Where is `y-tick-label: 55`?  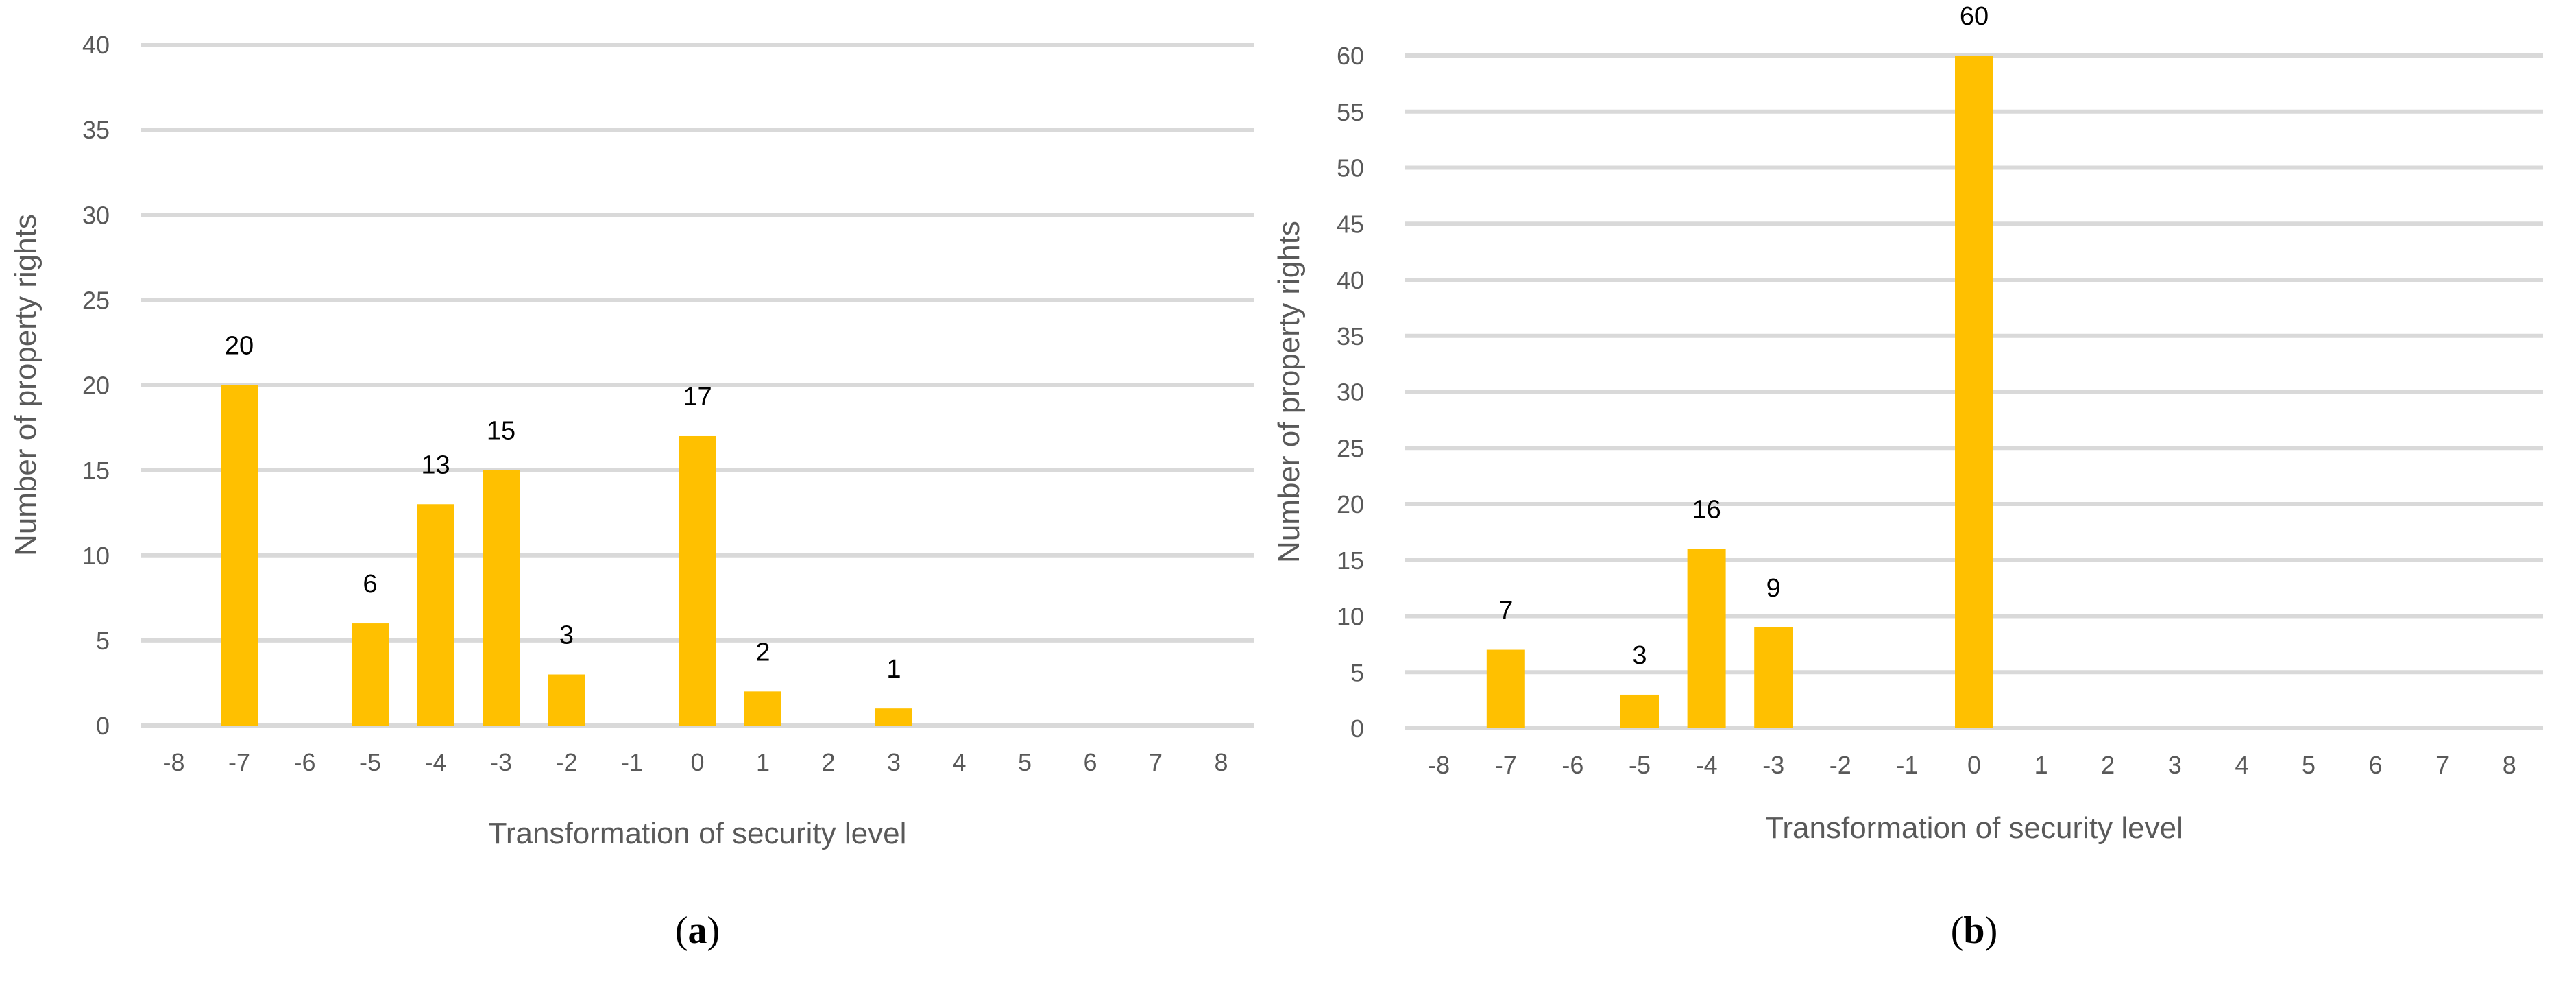 y-tick-label: 55 is located at coordinates (1350, 112).